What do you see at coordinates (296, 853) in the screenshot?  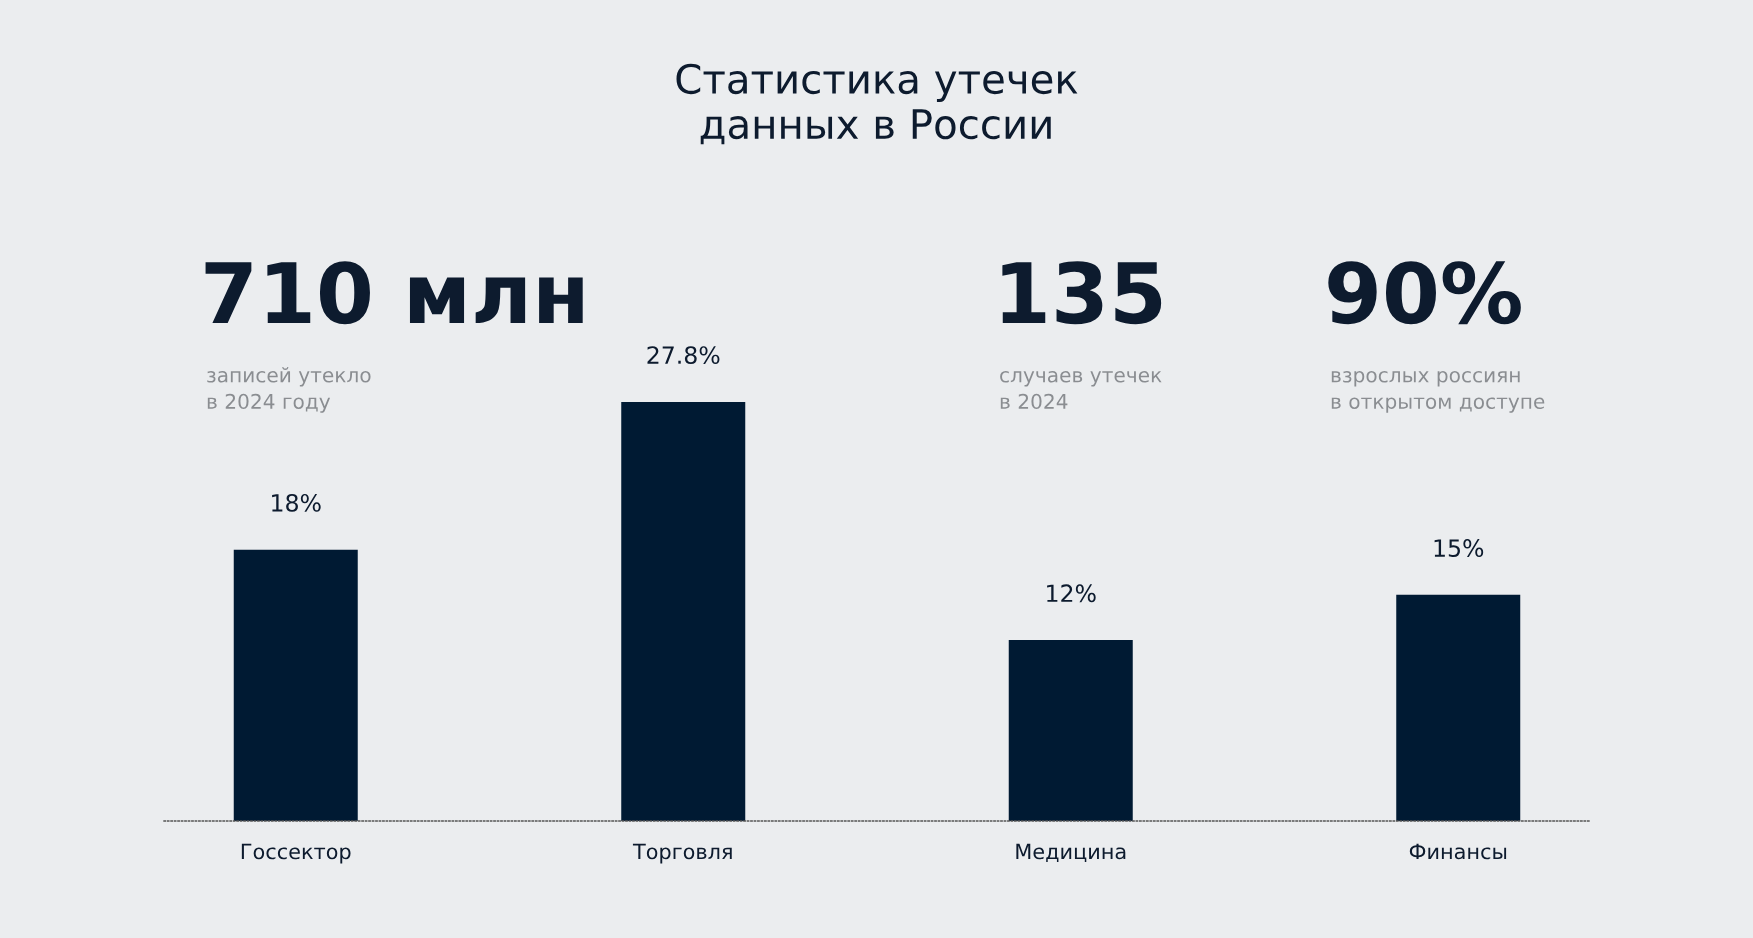 I see `x-tick-label: Госсектор` at bounding box center [296, 853].